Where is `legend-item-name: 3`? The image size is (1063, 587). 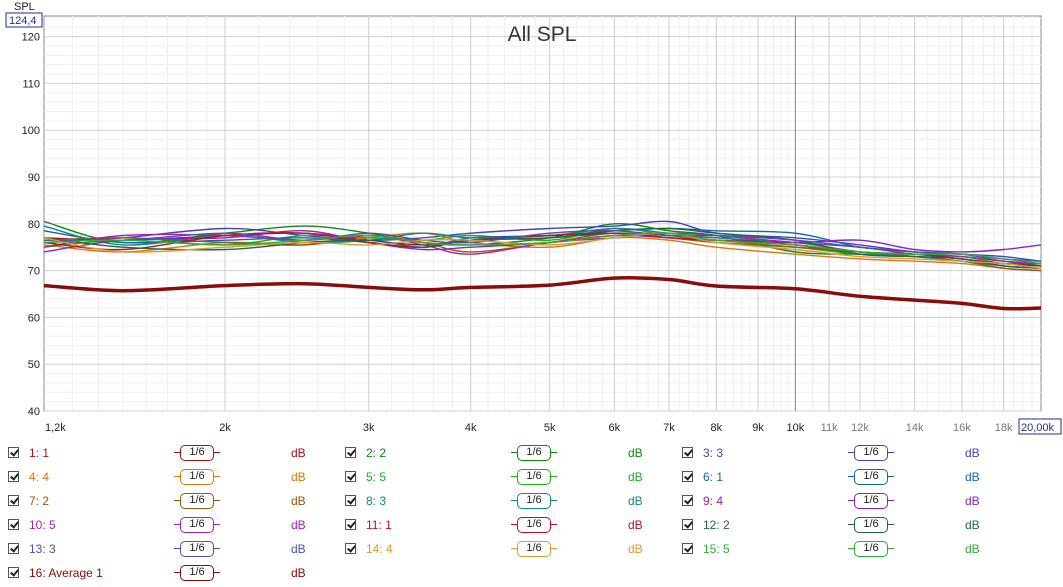 legend-item-name: 3 is located at coordinates (713, 453).